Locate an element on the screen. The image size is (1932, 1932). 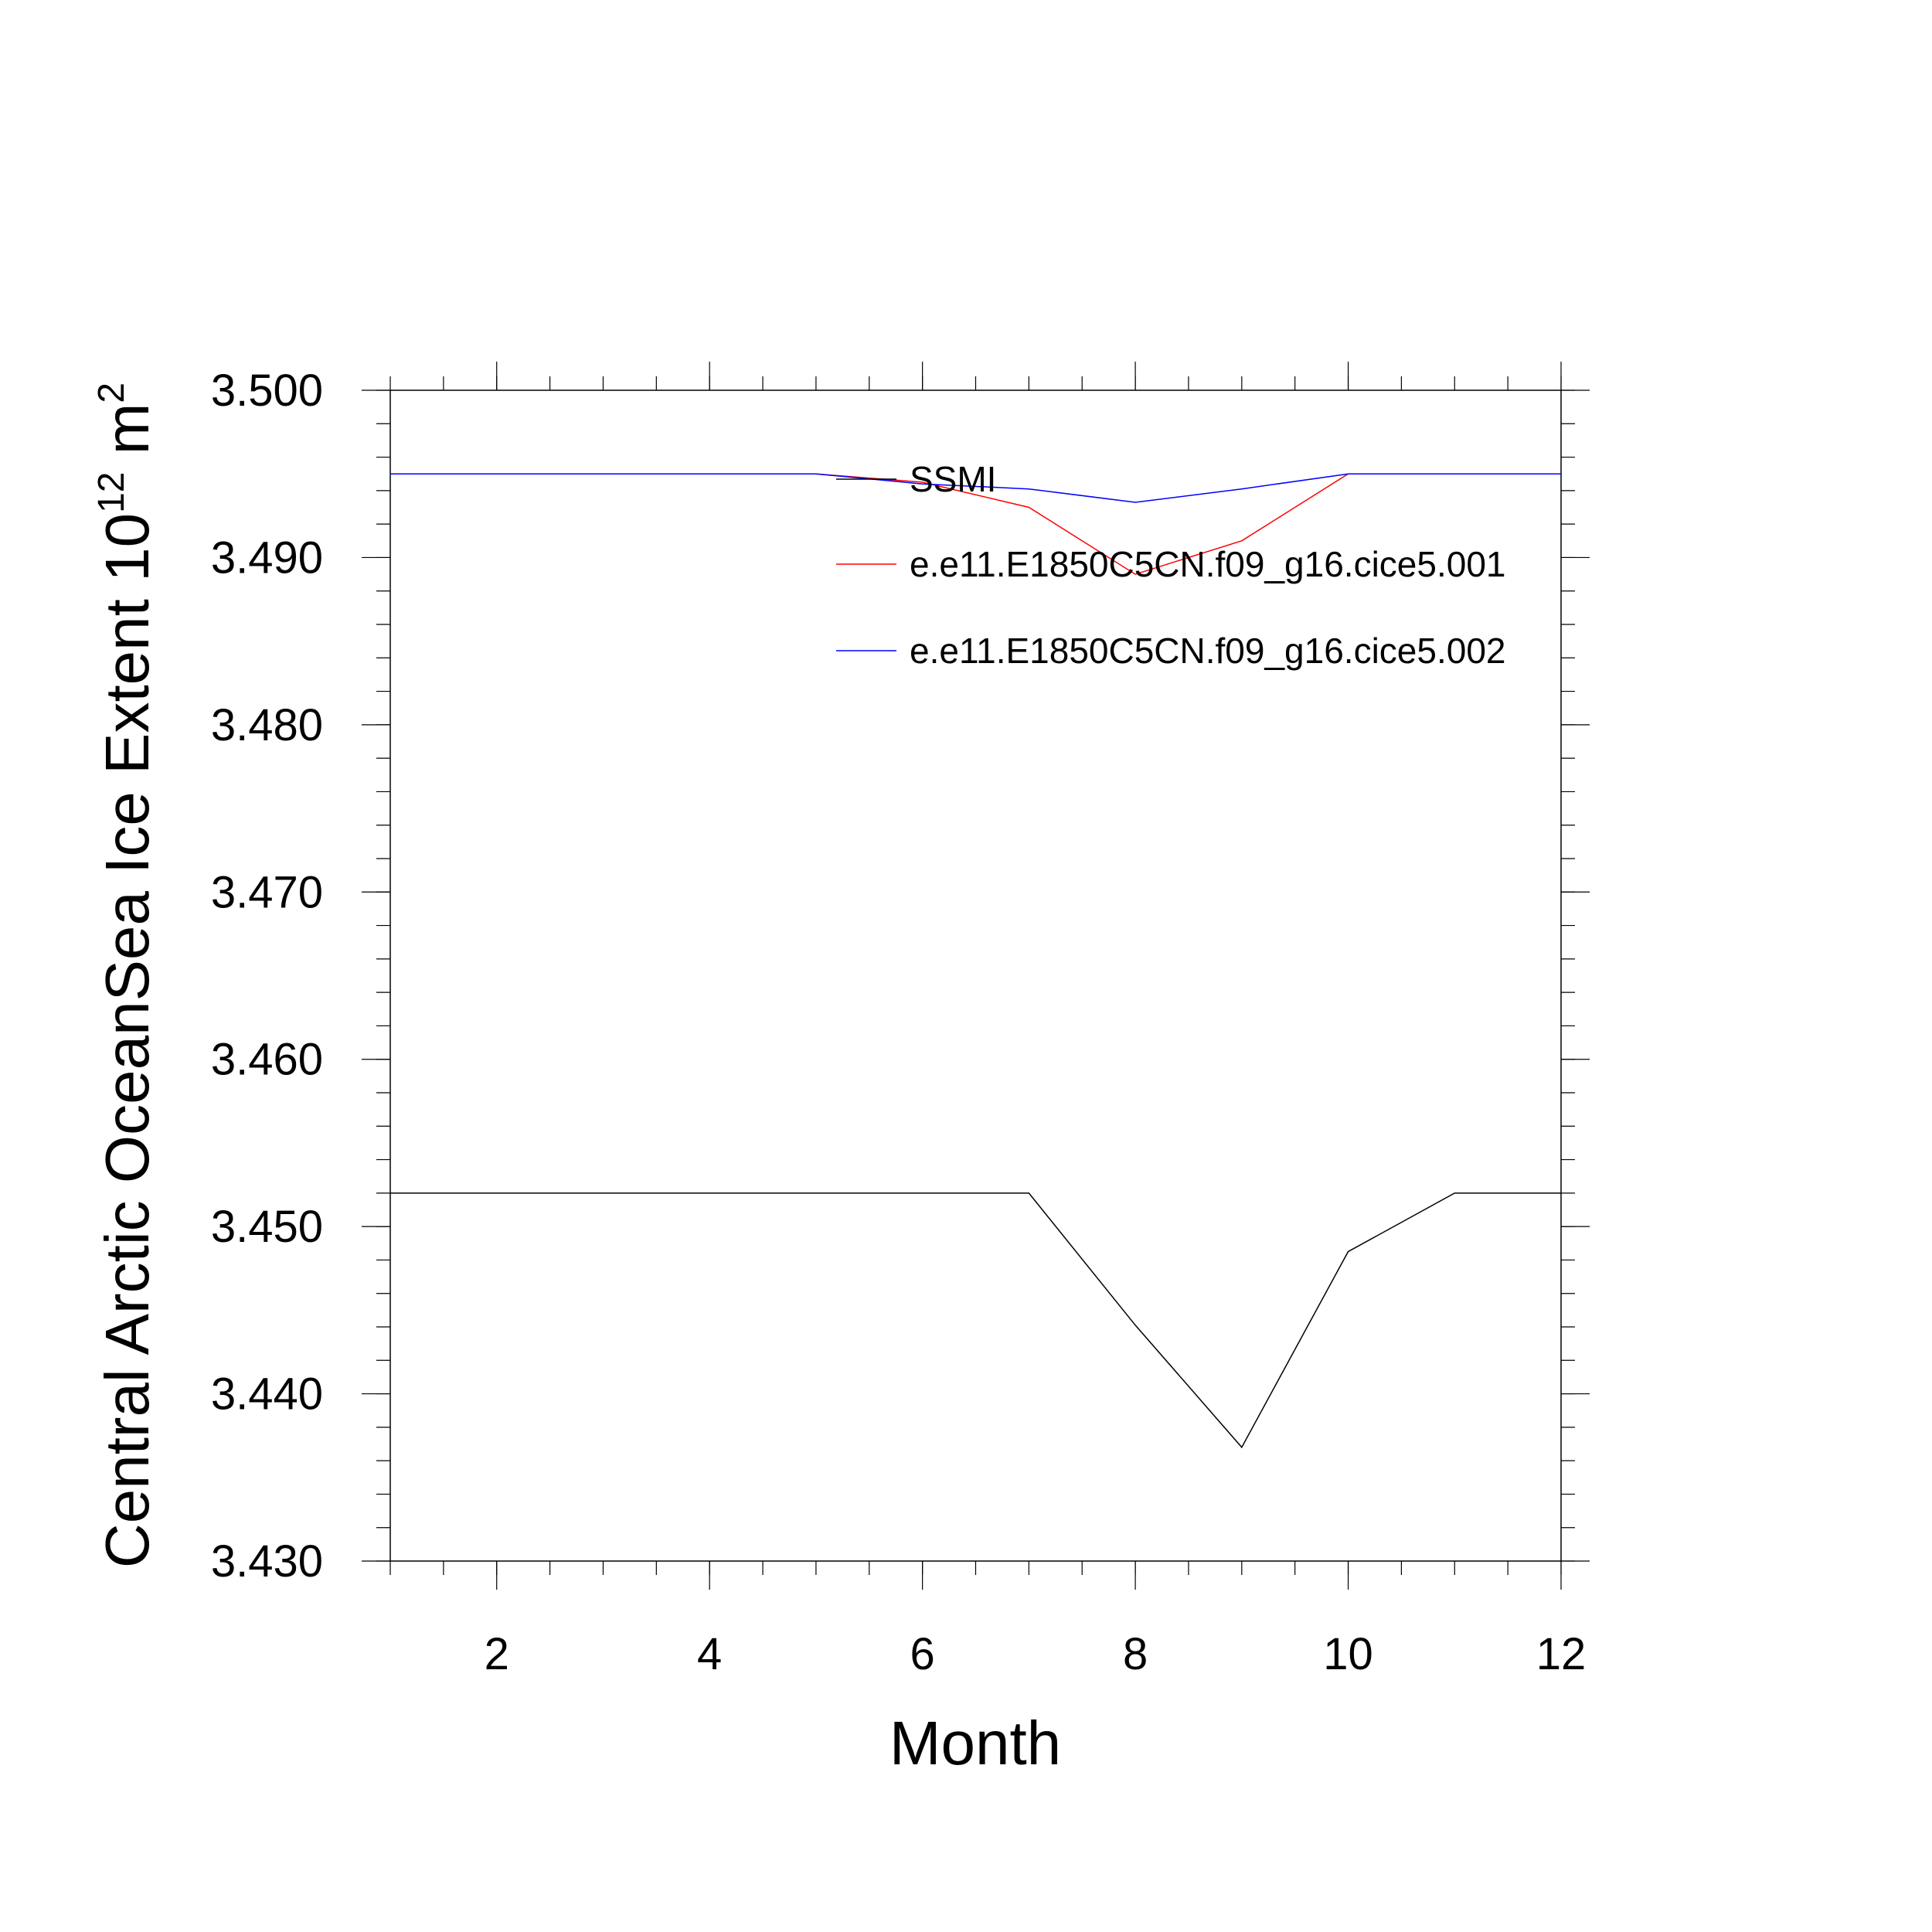
y-tick-label: 3.490 is located at coordinates (267, 557).